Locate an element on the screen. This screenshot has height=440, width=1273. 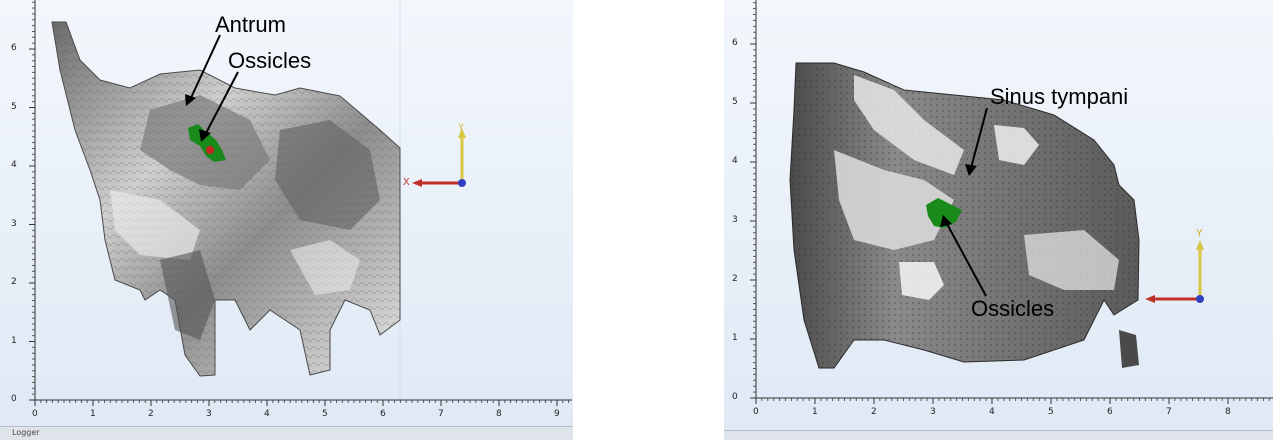
x-tick-label: 9 is located at coordinates (557, 414).